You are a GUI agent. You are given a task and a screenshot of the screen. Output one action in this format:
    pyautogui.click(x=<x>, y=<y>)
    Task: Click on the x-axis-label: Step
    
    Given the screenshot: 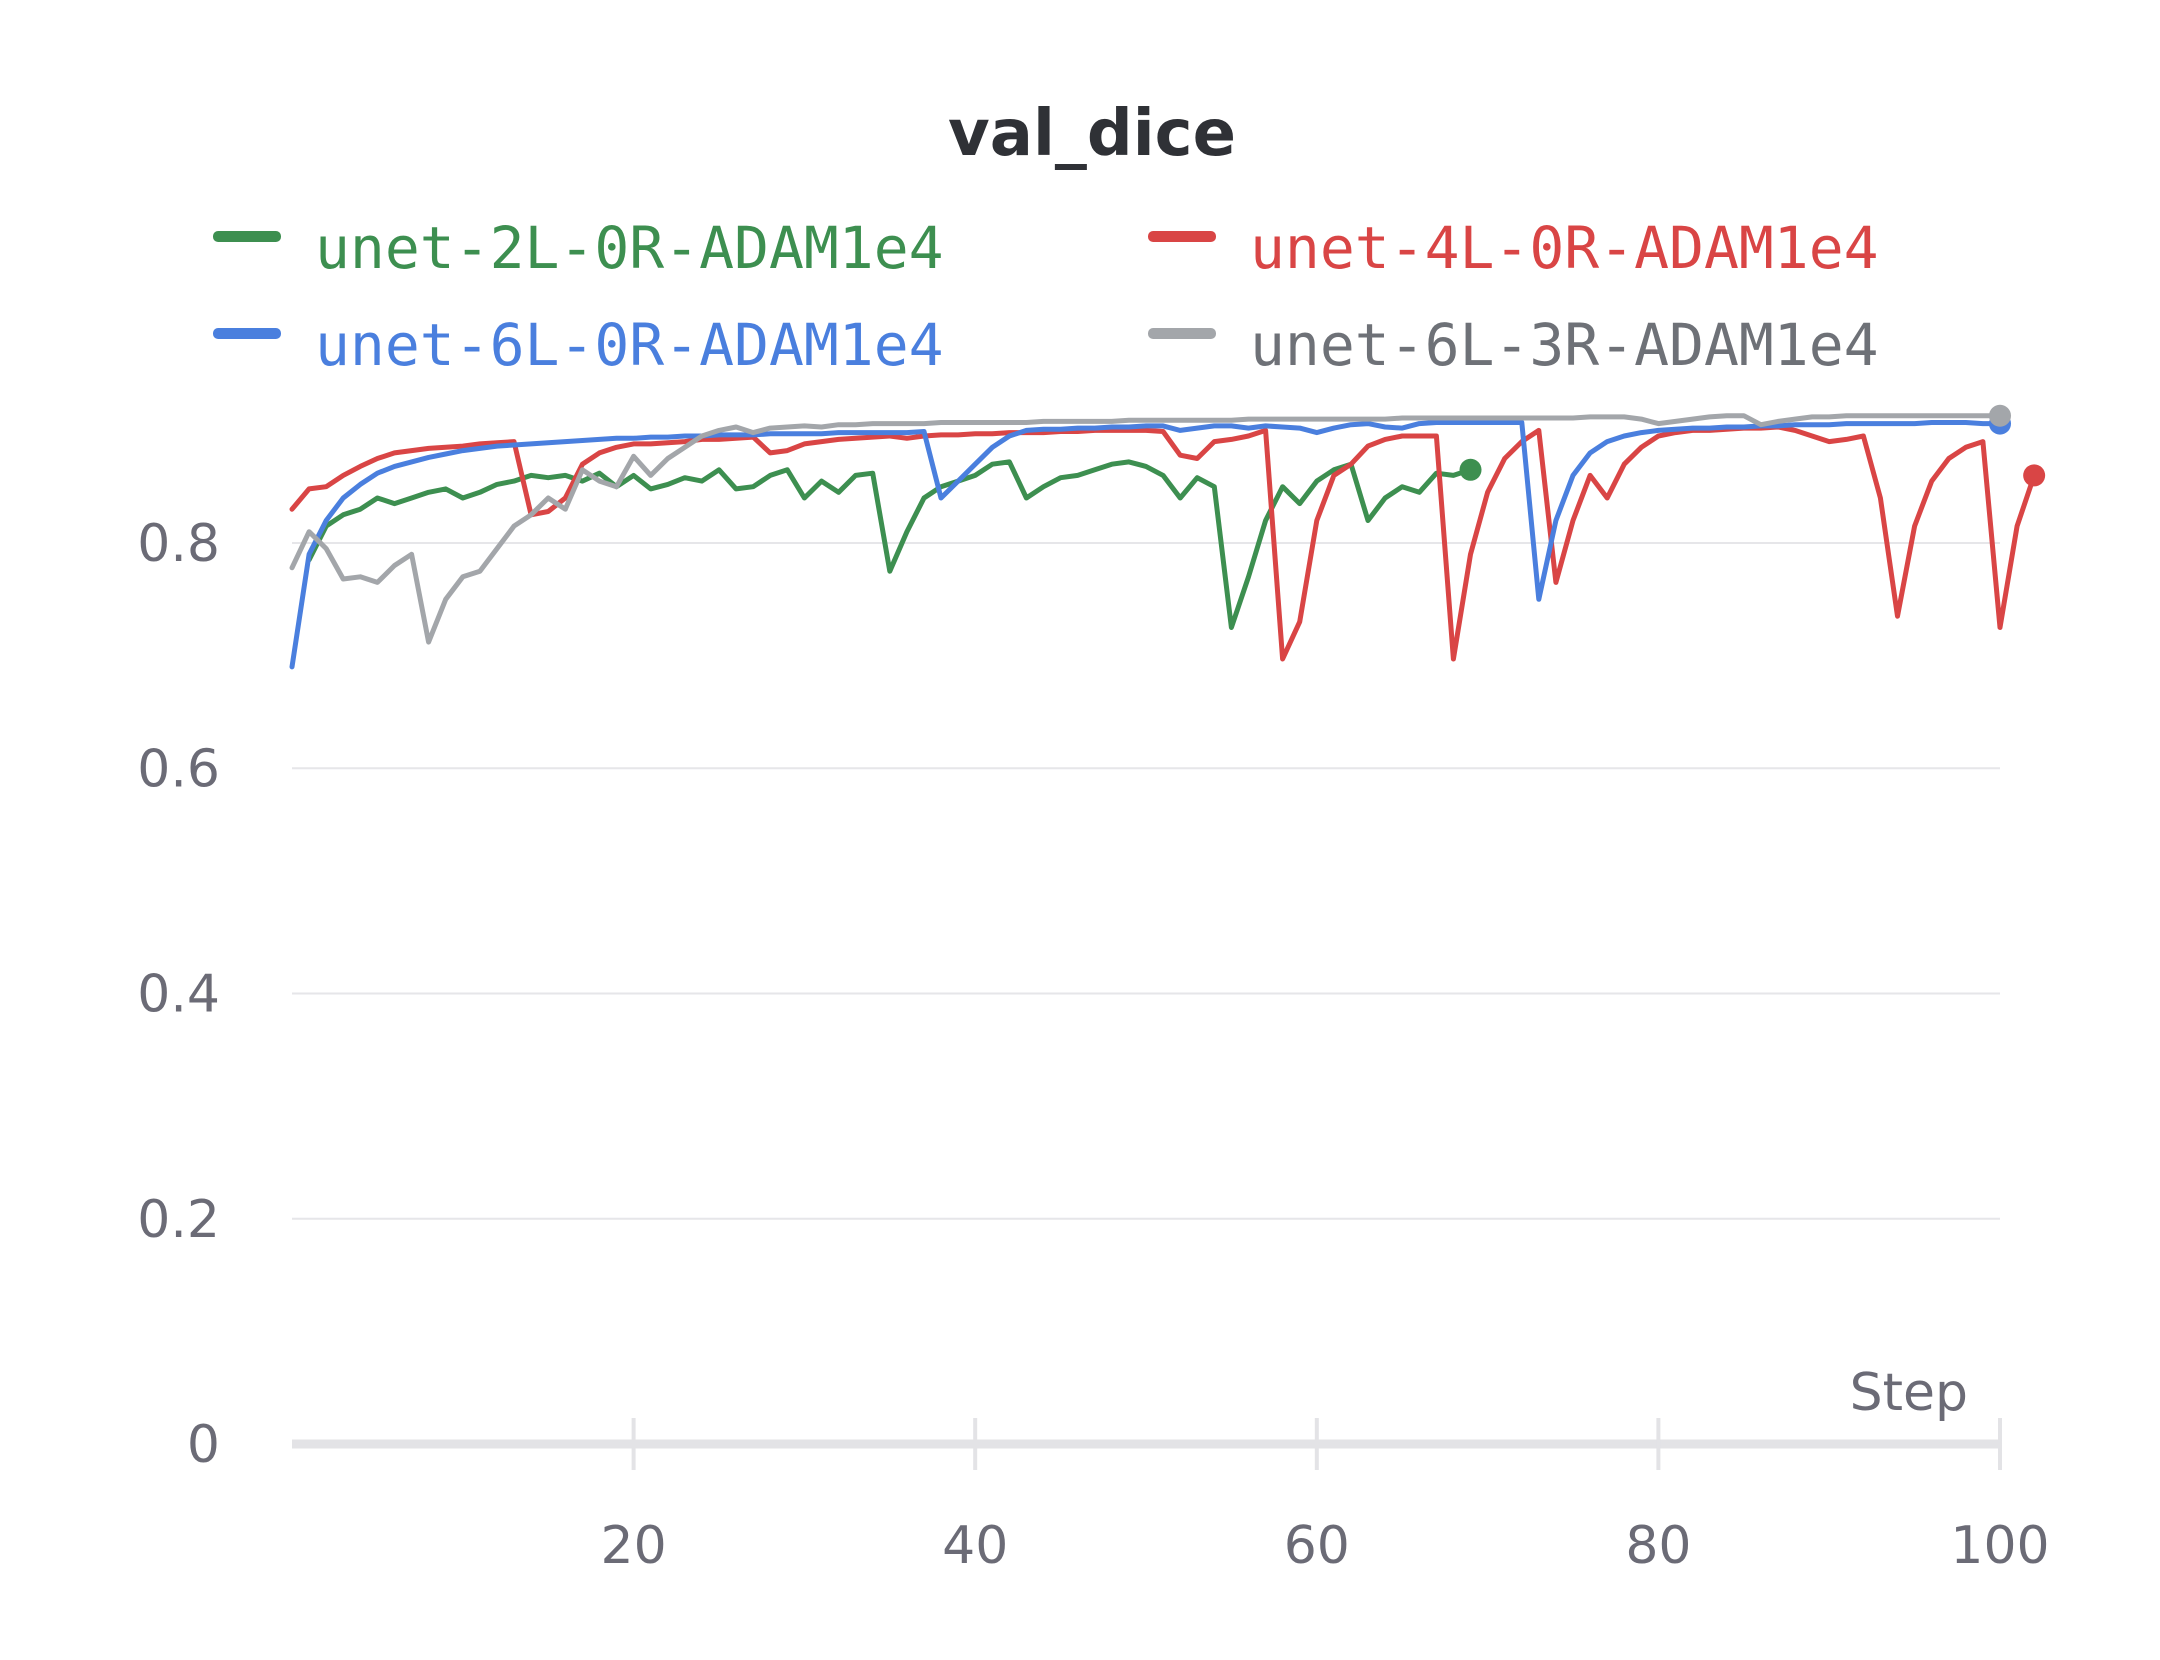 What is the action you would take?
    pyautogui.click(x=1909, y=1393)
    